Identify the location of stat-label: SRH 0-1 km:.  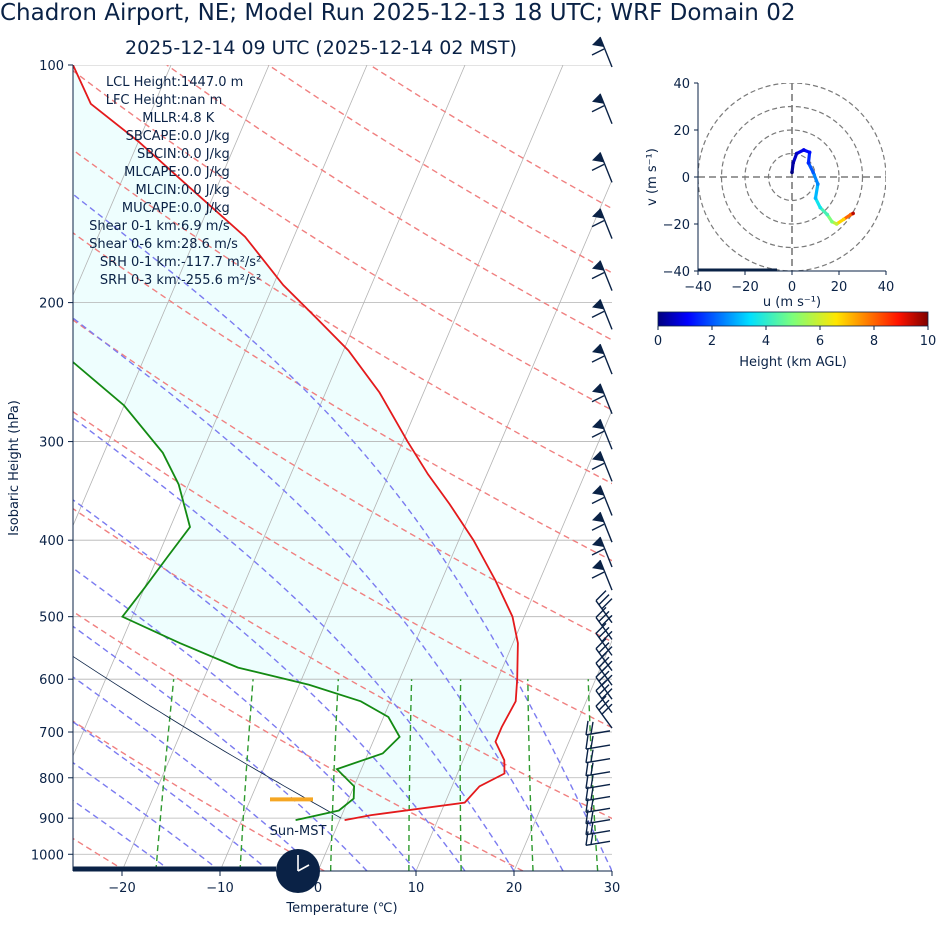
(140, 262).